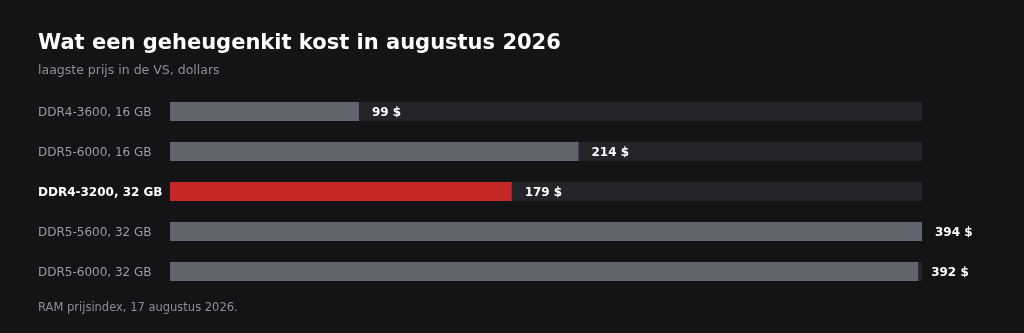  Describe the element at coordinates (610, 151) in the screenshot. I see `data-label: 214 $` at that location.